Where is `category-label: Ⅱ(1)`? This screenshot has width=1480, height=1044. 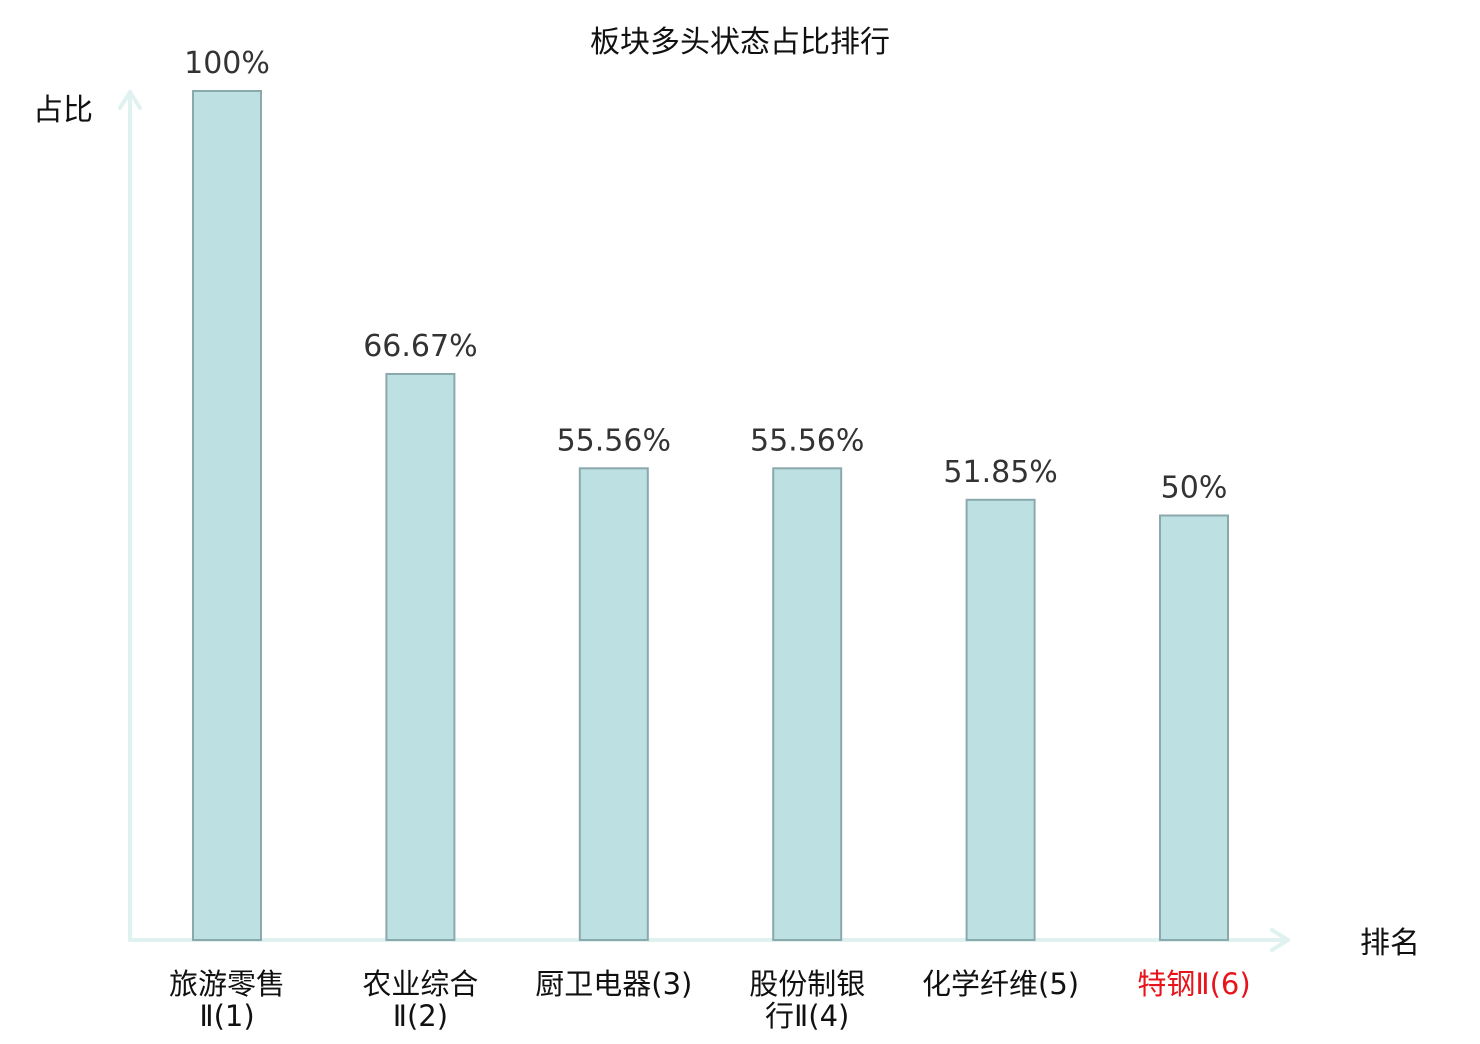
category-label: Ⅱ(1) is located at coordinates (226, 1016).